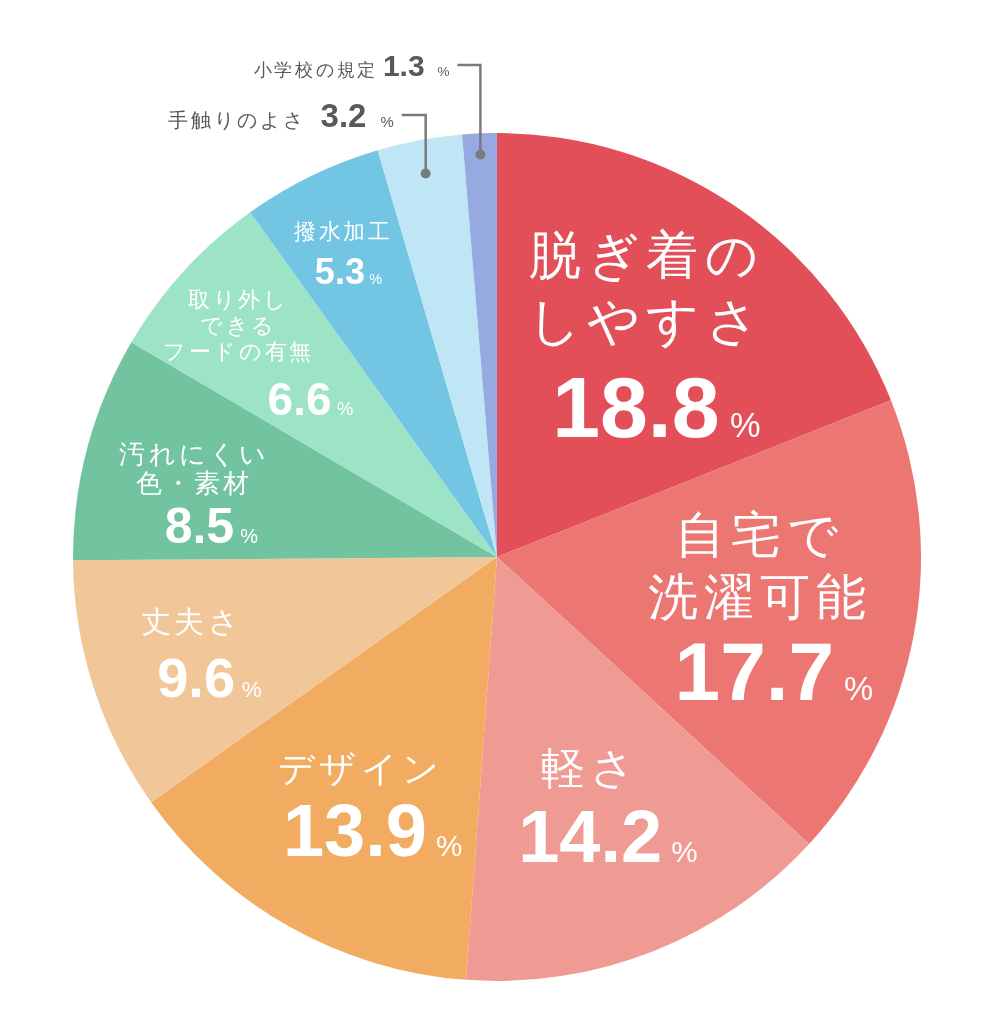 The width and height of the screenshot is (992, 1024). What do you see at coordinates (191, 622) in the screenshot?
I see `slice-label: 丈夫さ` at bounding box center [191, 622].